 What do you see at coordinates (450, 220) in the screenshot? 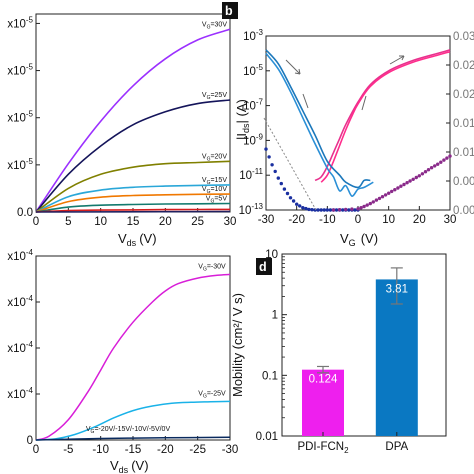
I see `panel-b-x-tick-label: 30` at bounding box center [450, 220].